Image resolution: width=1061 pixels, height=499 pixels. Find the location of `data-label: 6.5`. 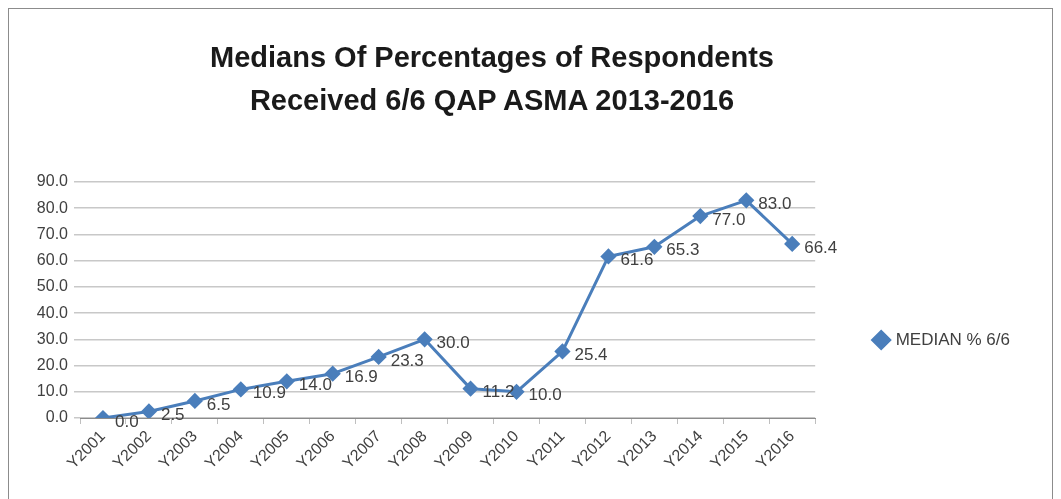

data-label: 6.5 is located at coordinates (218, 404).